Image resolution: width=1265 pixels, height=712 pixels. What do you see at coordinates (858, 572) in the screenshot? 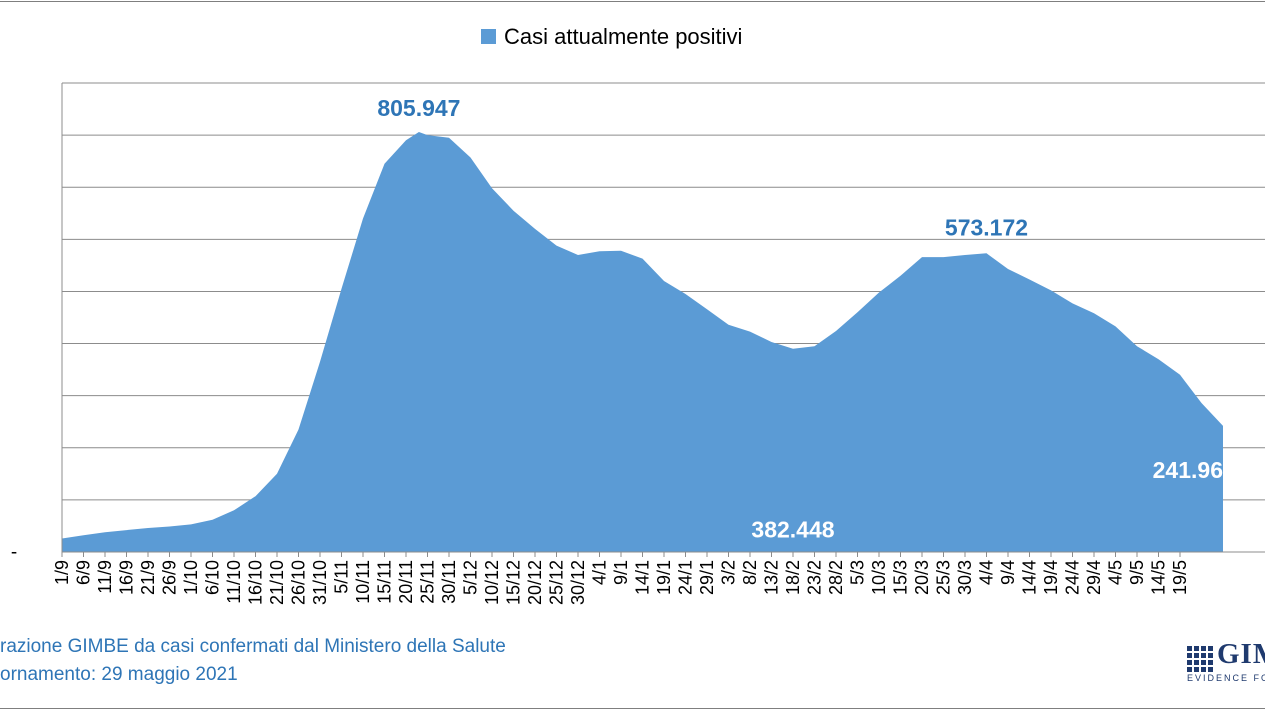
I see `x-tick-label: 5/3` at bounding box center [858, 572].